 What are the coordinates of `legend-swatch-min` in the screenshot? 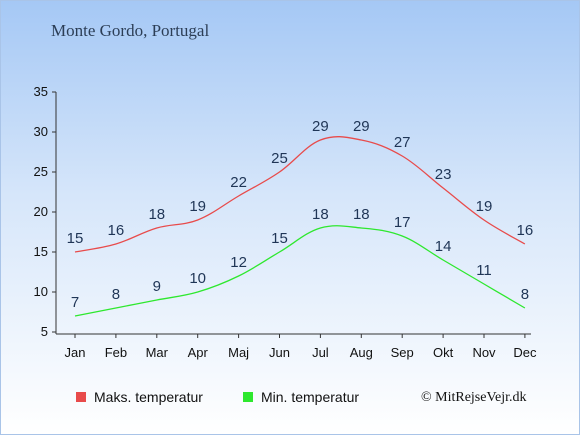 It's located at (248, 397).